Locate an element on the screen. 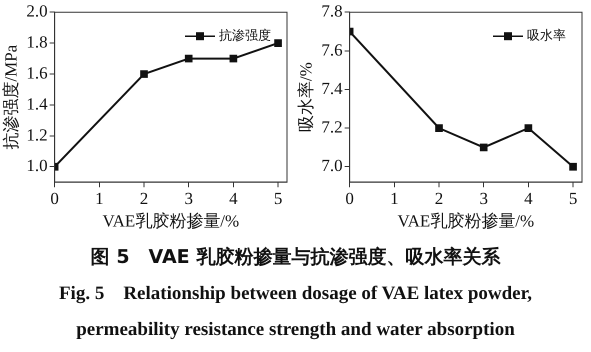 Image resolution: width=591 pixels, height=352 pixels. y-axis-title: 吸水率/% is located at coordinates (306, 97).